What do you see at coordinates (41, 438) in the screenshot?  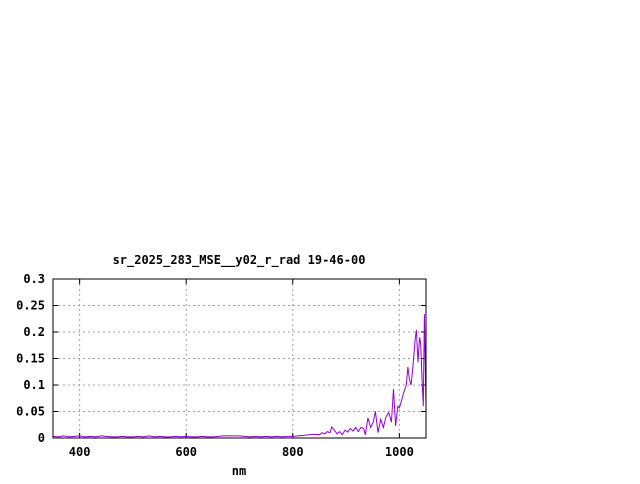 I see `y-tick-label: 0` at bounding box center [41, 438].